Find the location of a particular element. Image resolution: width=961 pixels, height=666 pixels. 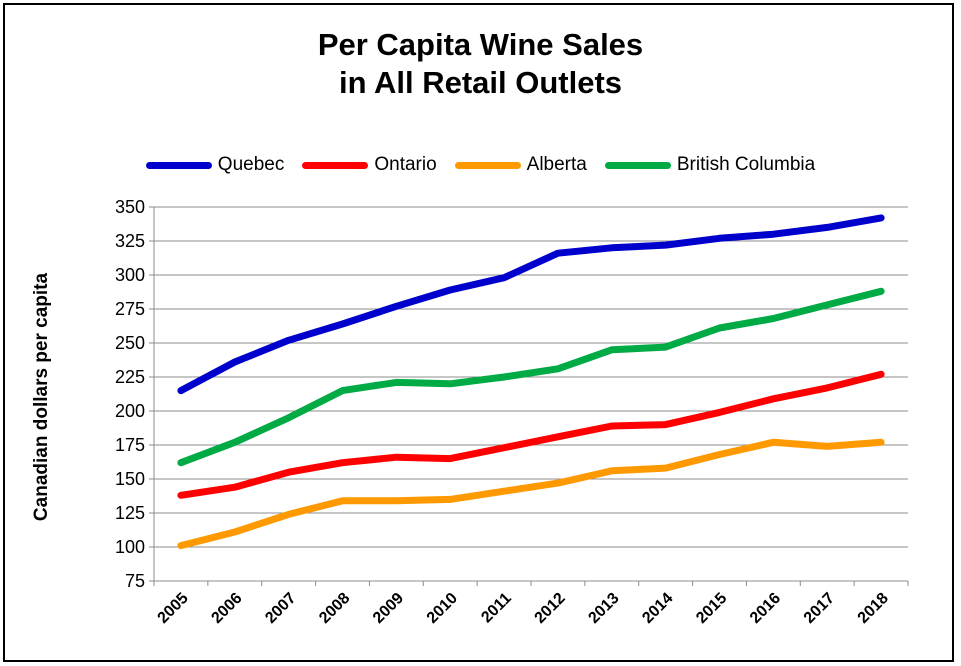

y-tick-label-200: 200 is located at coordinates (130, 411).